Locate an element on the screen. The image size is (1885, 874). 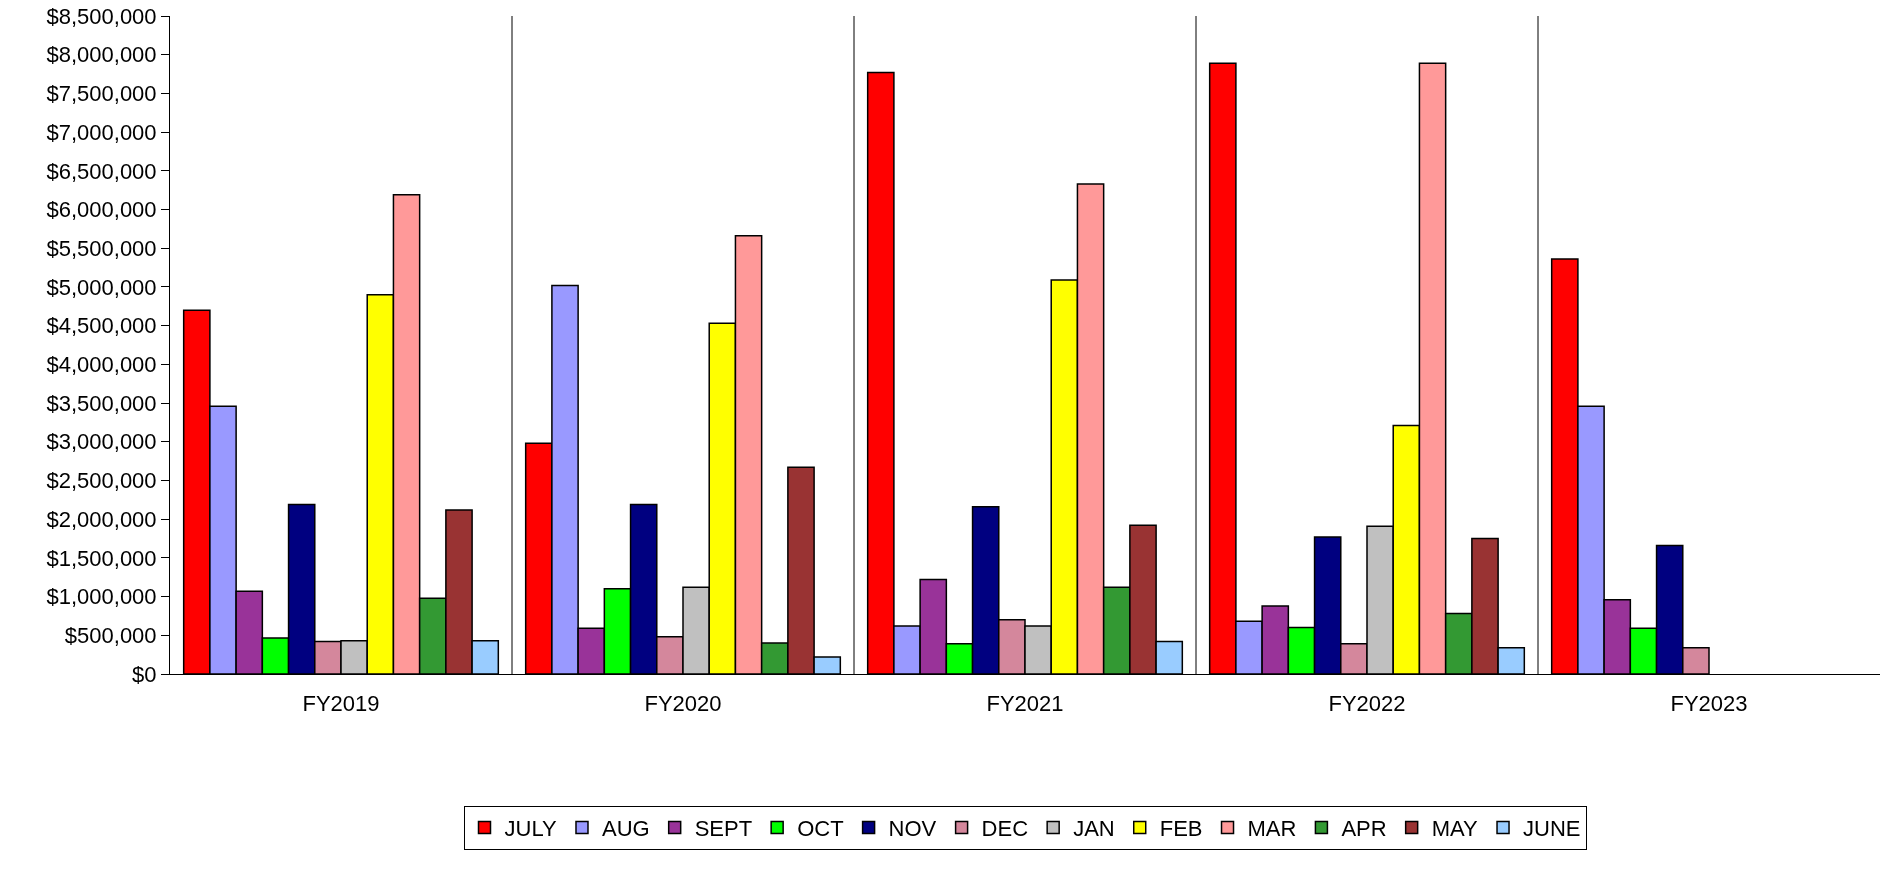
legend-label: NOV is located at coordinates (912, 828).